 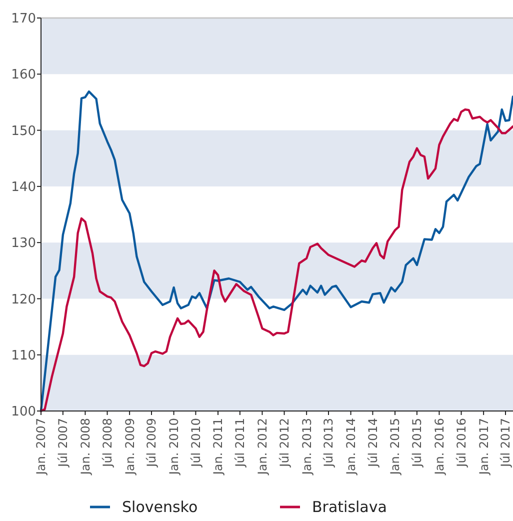 I want to click on legend-label: Slovensko, so click(x=160, y=507).